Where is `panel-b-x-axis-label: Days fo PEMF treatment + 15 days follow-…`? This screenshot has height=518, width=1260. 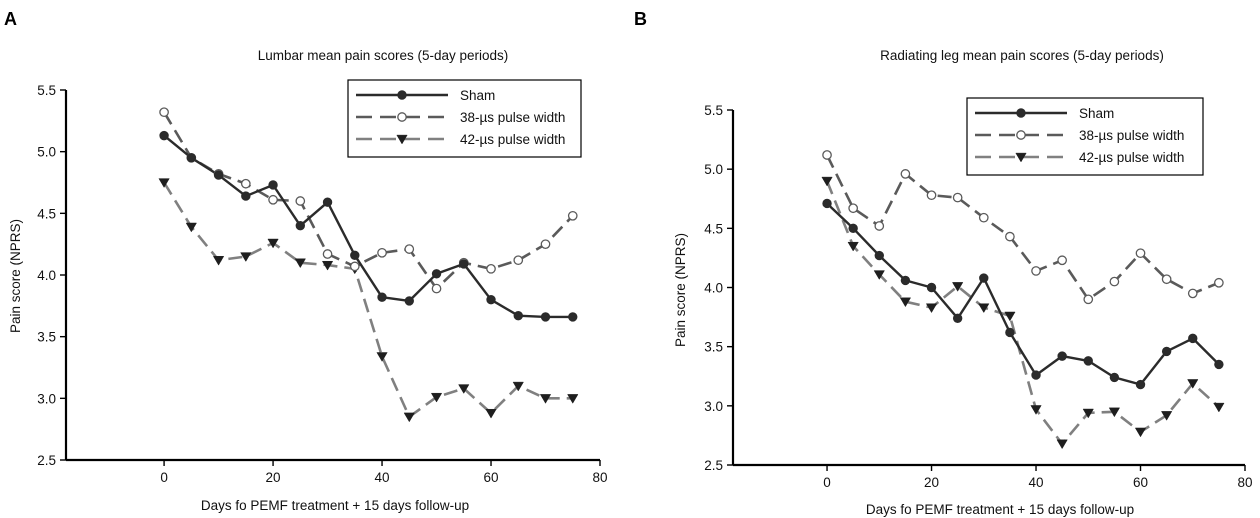
panel-b-x-axis-label: Days fo PEMF treatment + 15 days follow-… is located at coordinates (1000, 509).